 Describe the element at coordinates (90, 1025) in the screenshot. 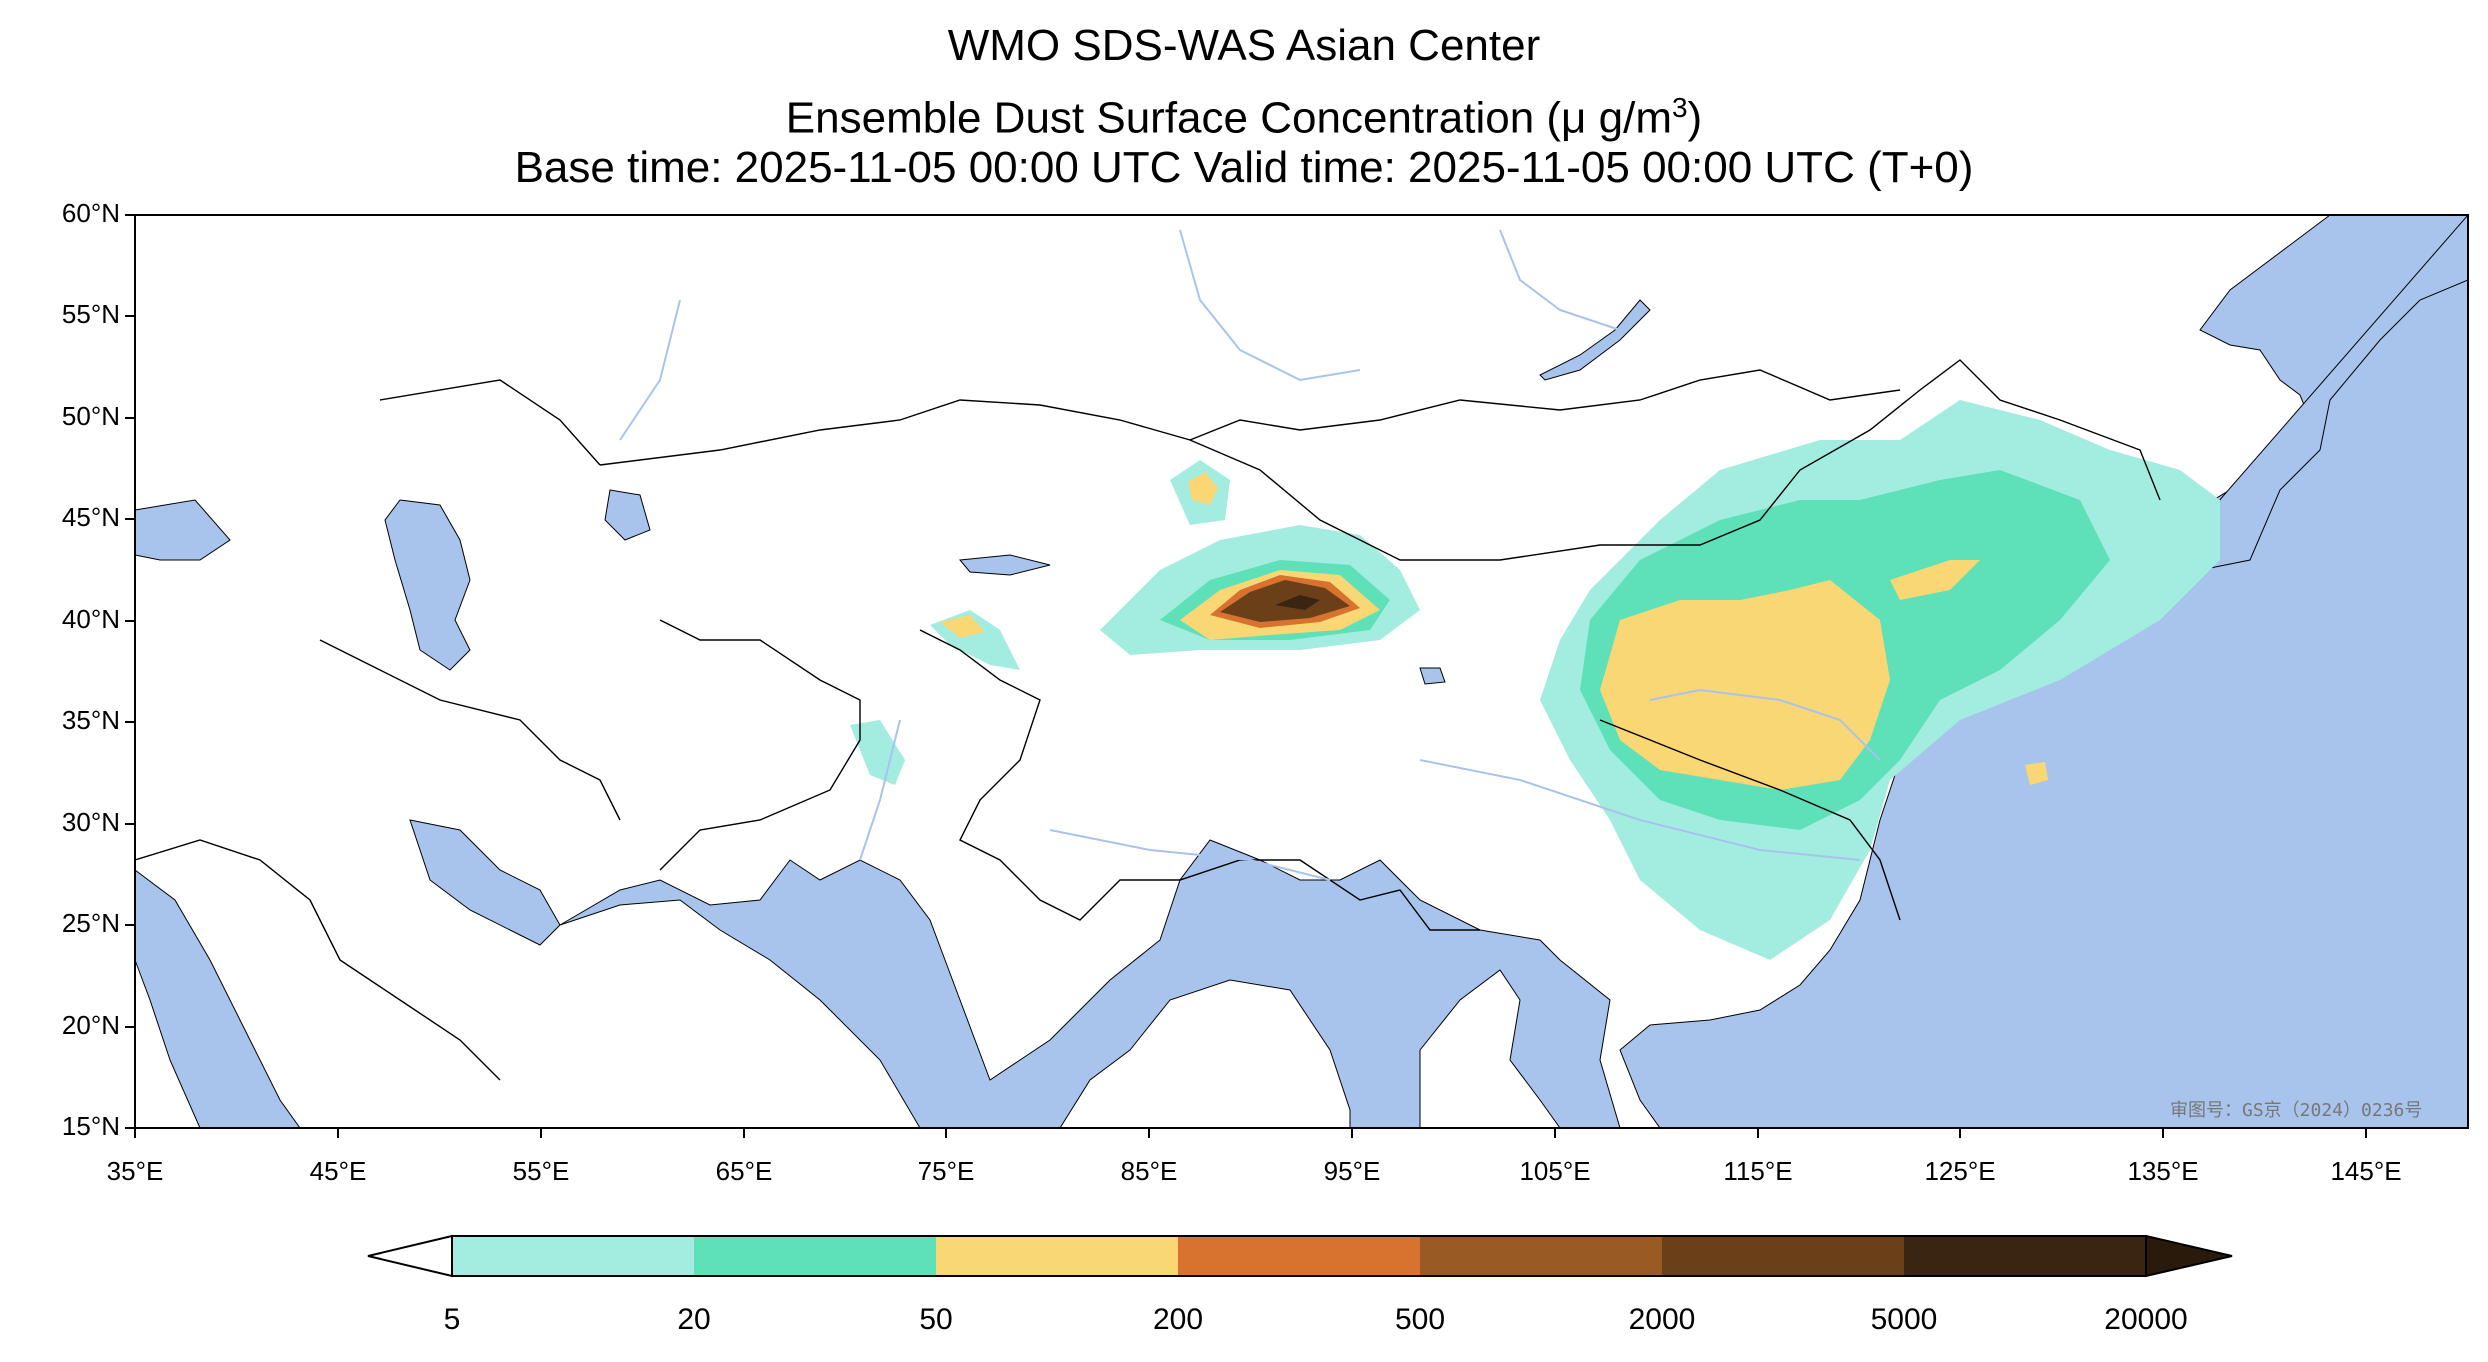

I see `lat-label: 20°N` at that location.